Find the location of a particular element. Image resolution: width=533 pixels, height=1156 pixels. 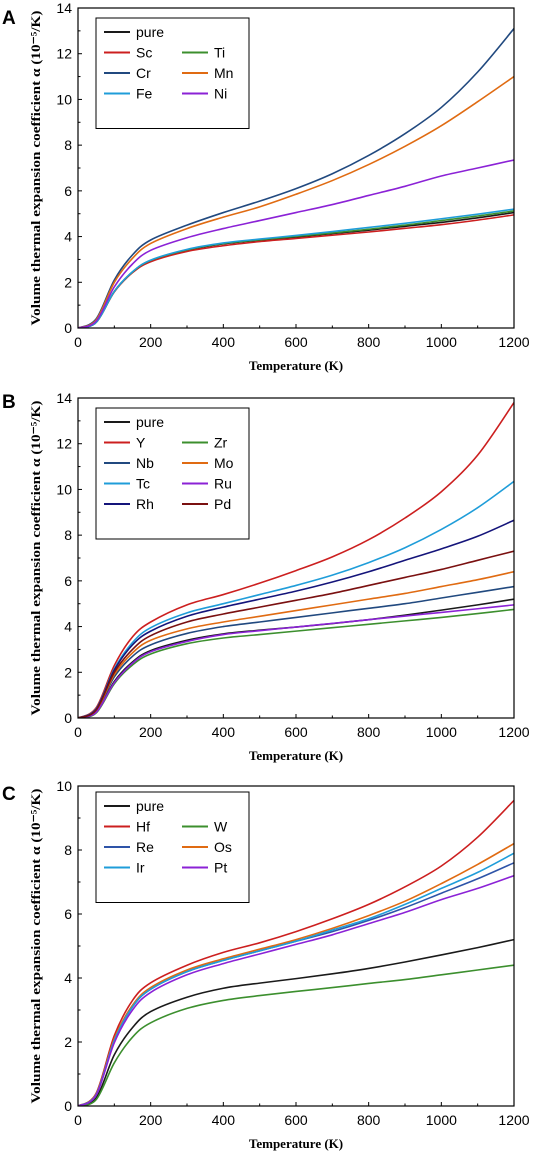

legend-label-ni: Ni is located at coordinates (220, 94).